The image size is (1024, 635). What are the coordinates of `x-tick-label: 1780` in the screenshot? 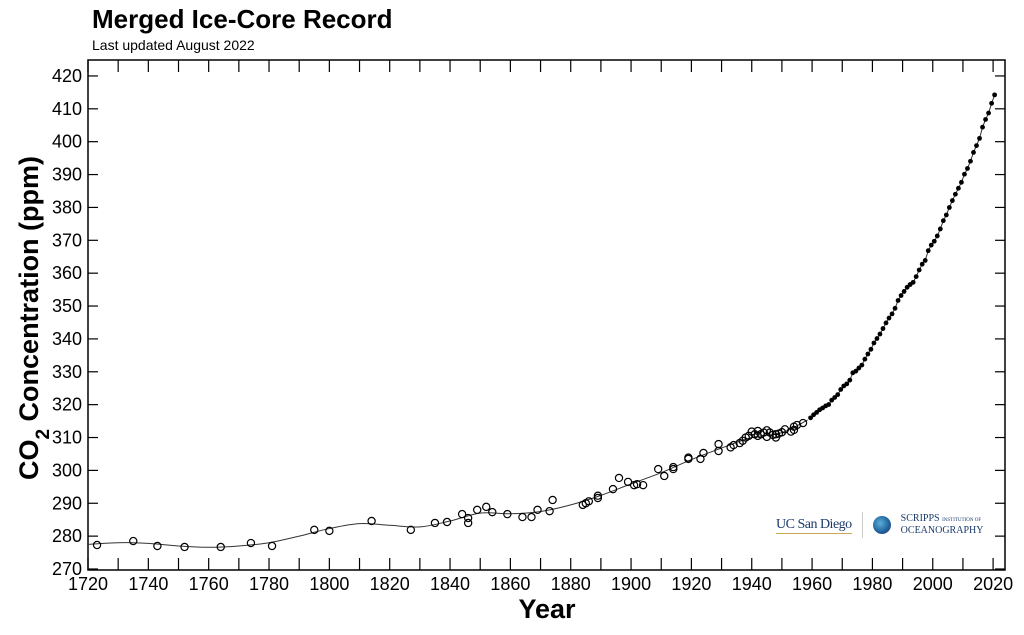 It's located at (269, 584).